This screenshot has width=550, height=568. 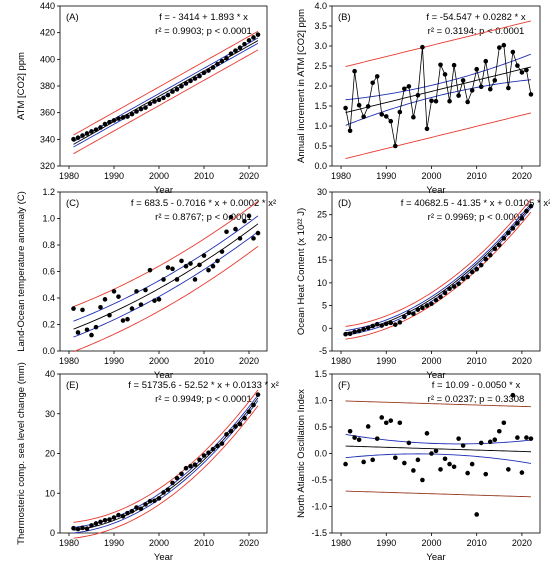 What do you see at coordinates (204, 543) in the screenshot?
I see `x-tick-label: 2010` at bounding box center [204, 543].